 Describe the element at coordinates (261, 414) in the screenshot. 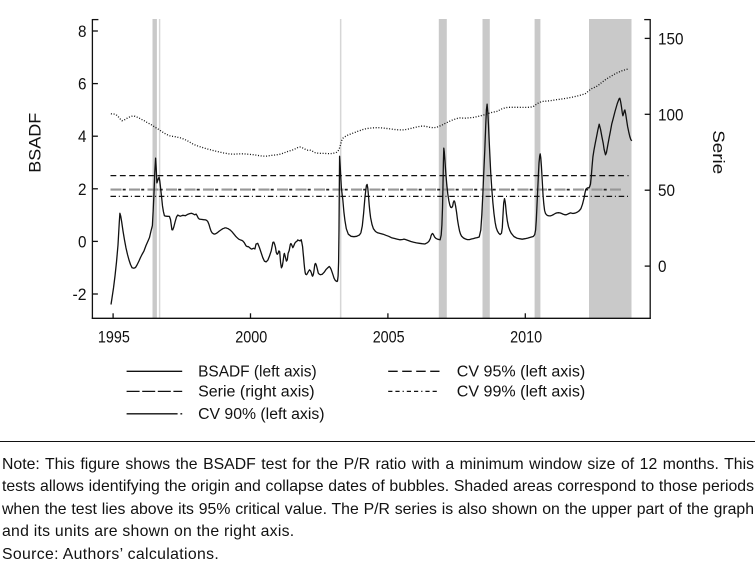

I see `svg-text: CV 90% (left axis)` at that location.